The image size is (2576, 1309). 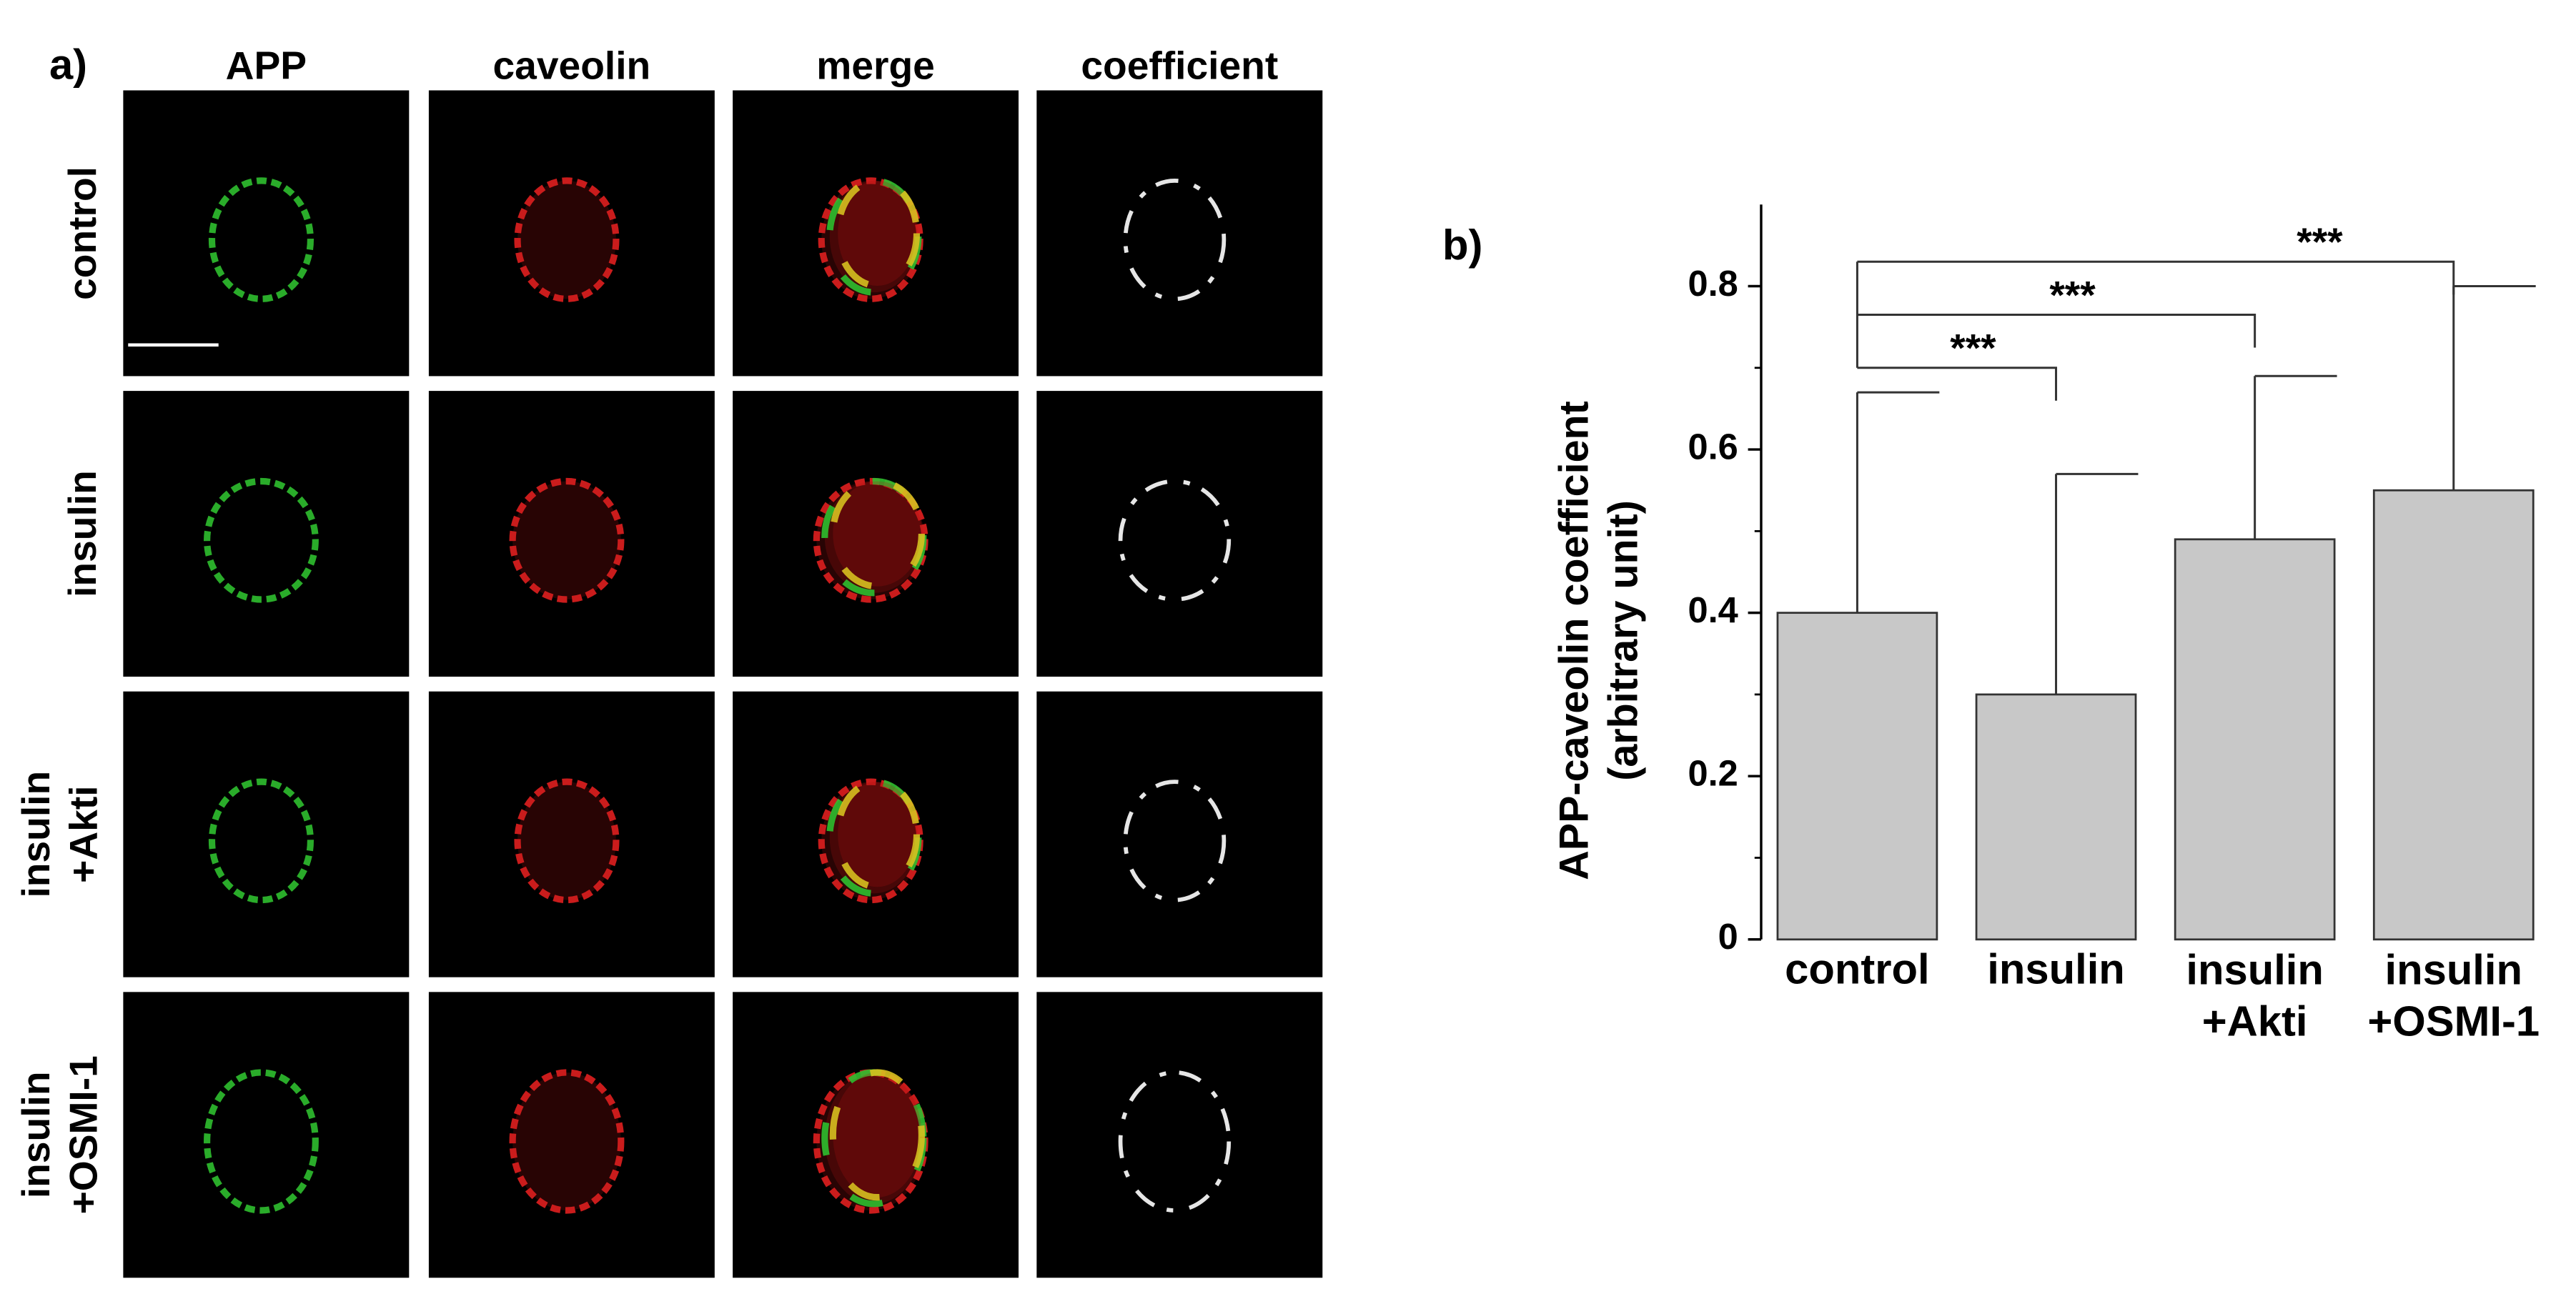 I want to click on x-tick-label: control, so click(x=1857, y=969).